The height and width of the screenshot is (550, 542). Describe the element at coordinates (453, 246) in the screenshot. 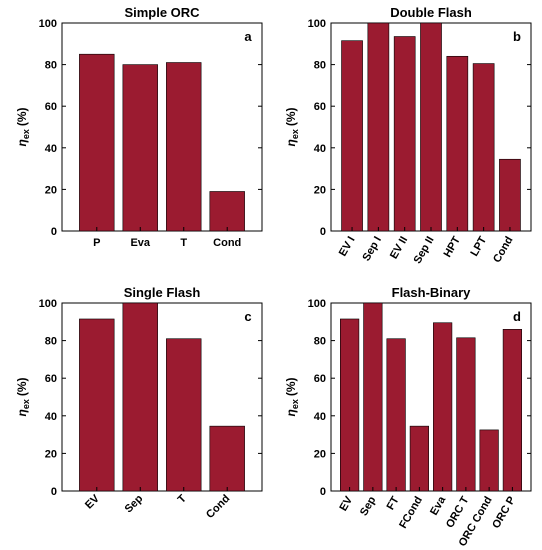

I see `x-tick-label: HPT` at that location.